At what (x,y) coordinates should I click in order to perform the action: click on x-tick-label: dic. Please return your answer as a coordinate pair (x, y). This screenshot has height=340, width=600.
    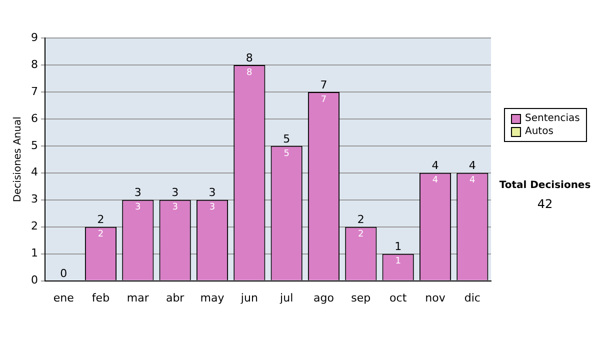
    Looking at the image, I should click on (472, 297).